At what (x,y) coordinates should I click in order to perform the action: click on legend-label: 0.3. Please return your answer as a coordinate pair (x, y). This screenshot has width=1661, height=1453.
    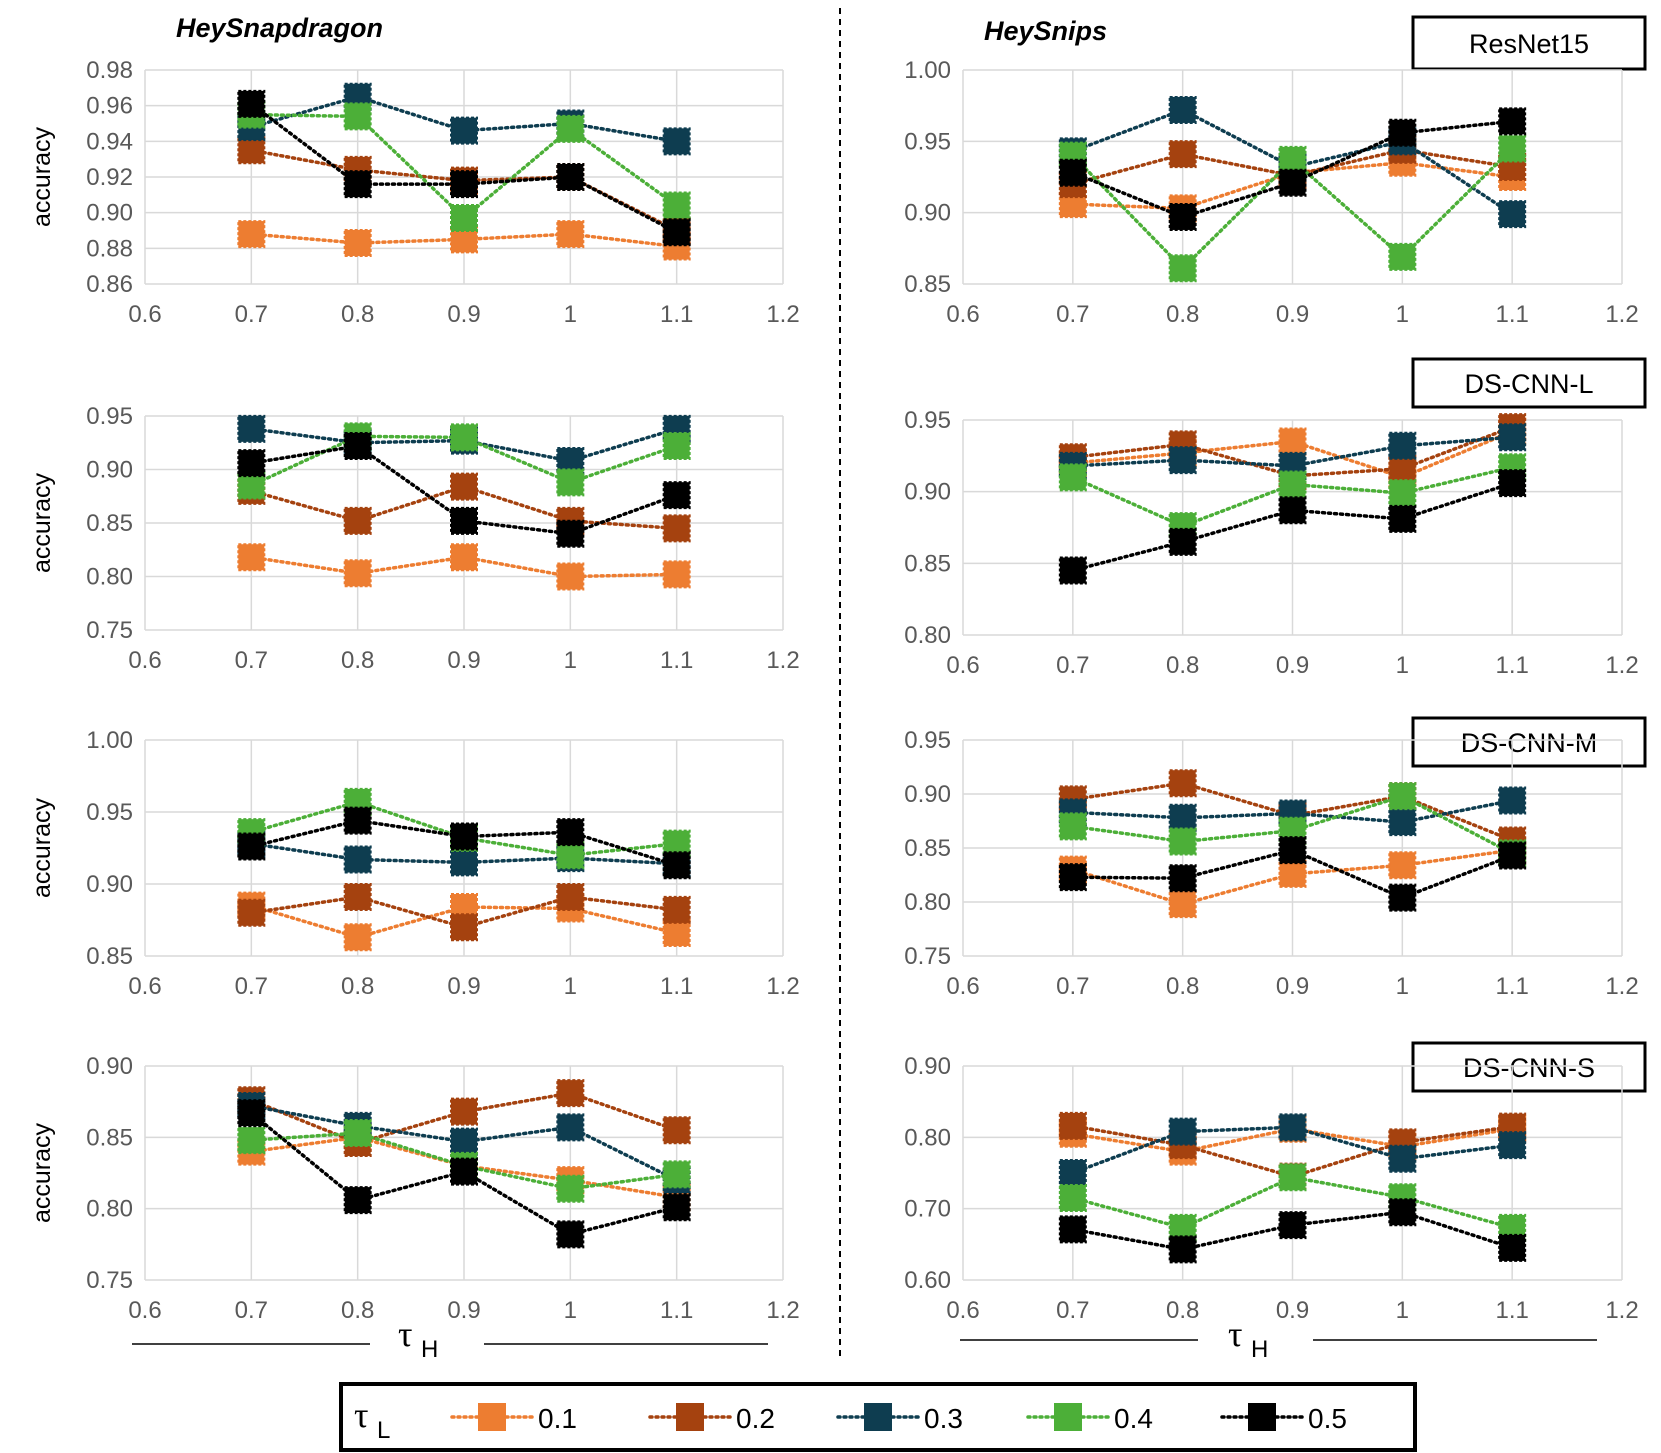
    Looking at the image, I should click on (943, 1418).